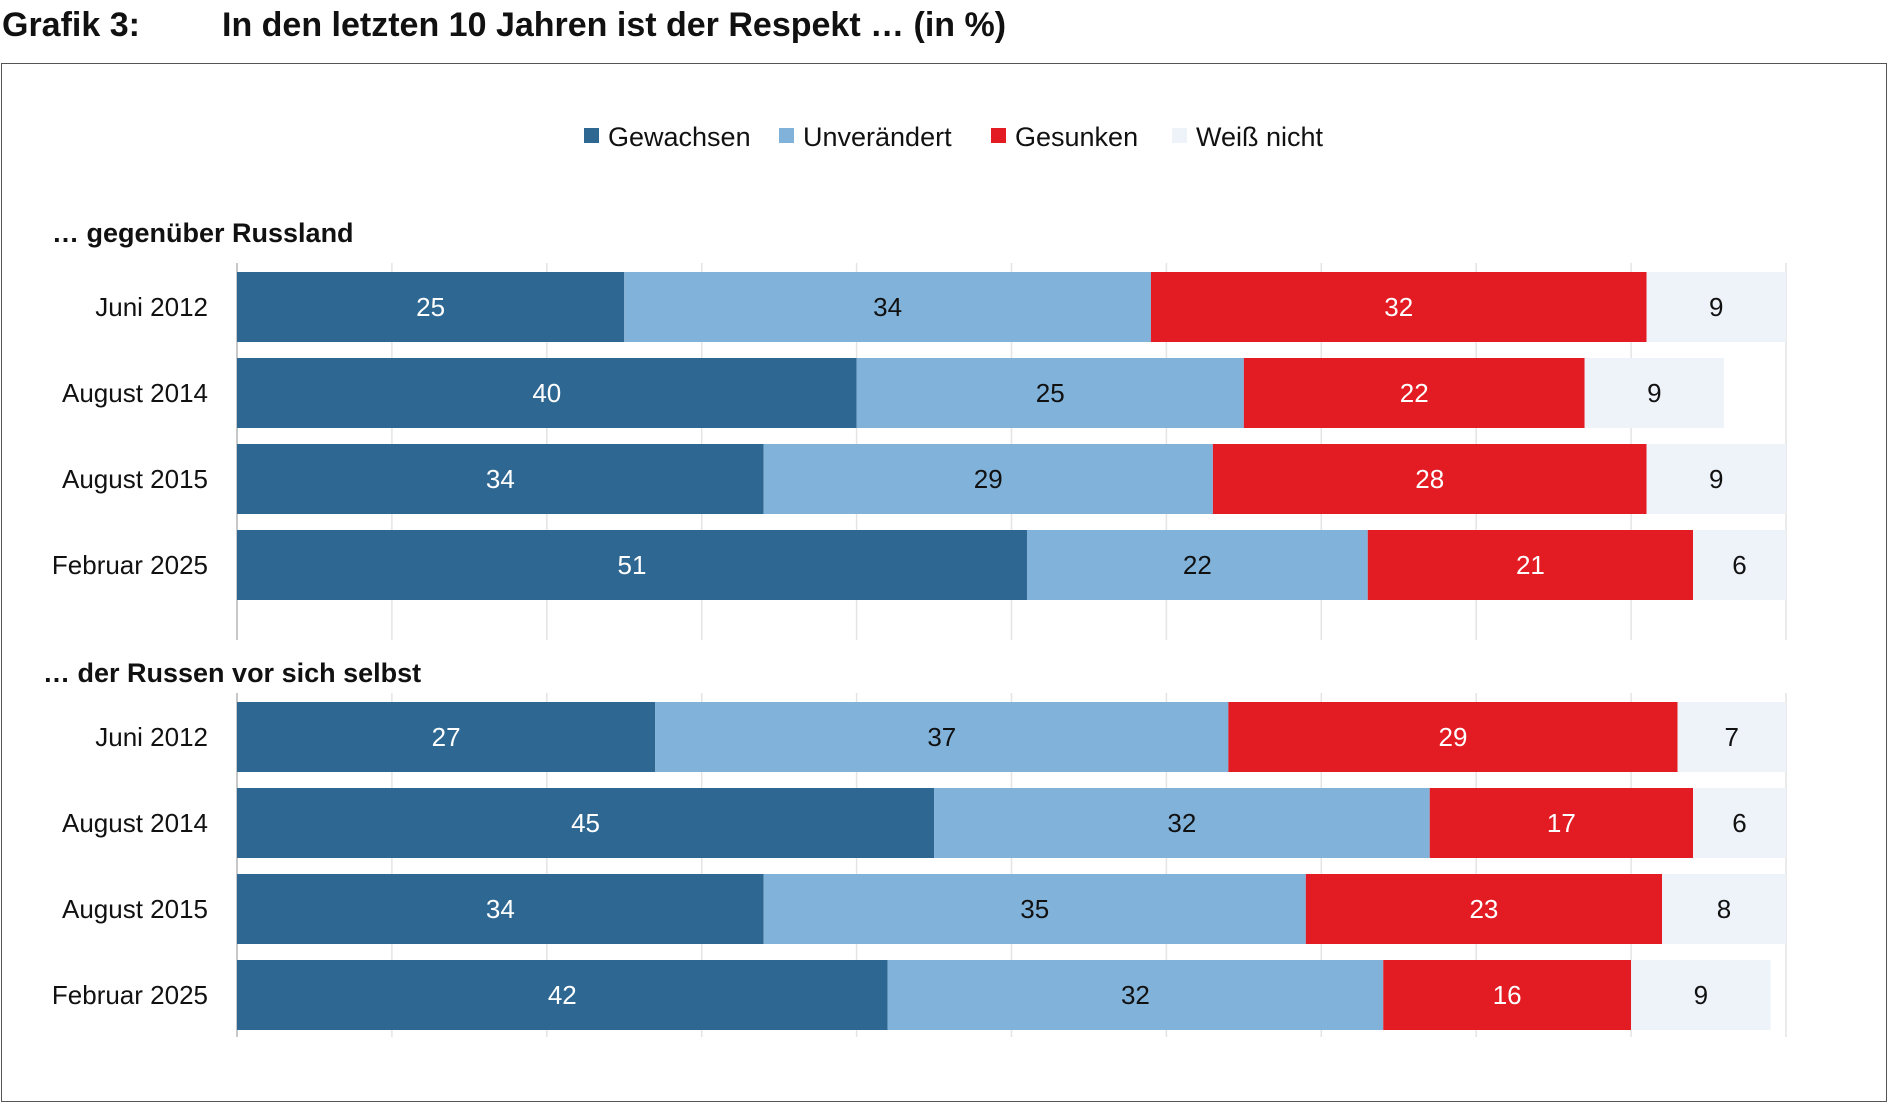 The height and width of the screenshot is (1105, 1890). What do you see at coordinates (203, 233) in the screenshot?
I see `panel-title-1: … gegenüber Russland` at bounding box center [203, 233].